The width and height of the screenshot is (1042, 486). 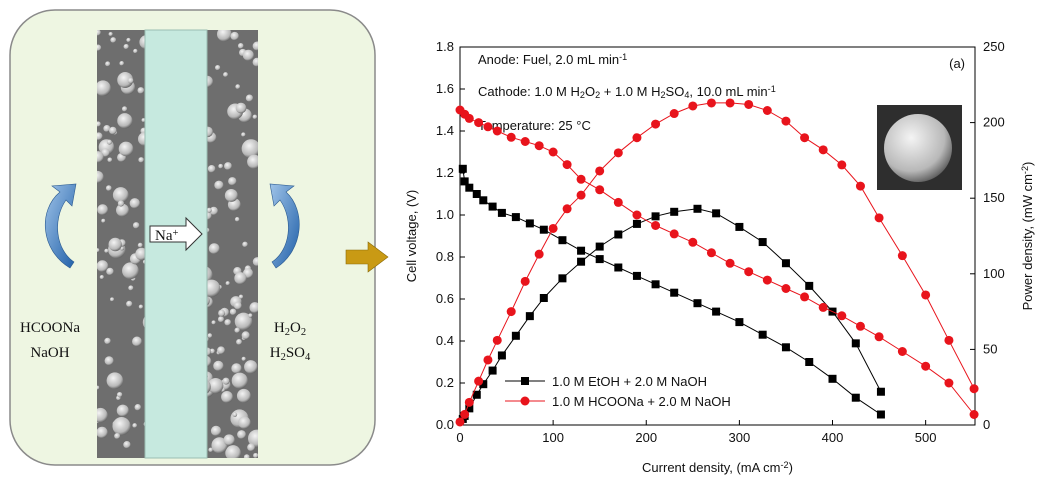 I want to click on x-tick-label: 300, so click(x=740, y=437).